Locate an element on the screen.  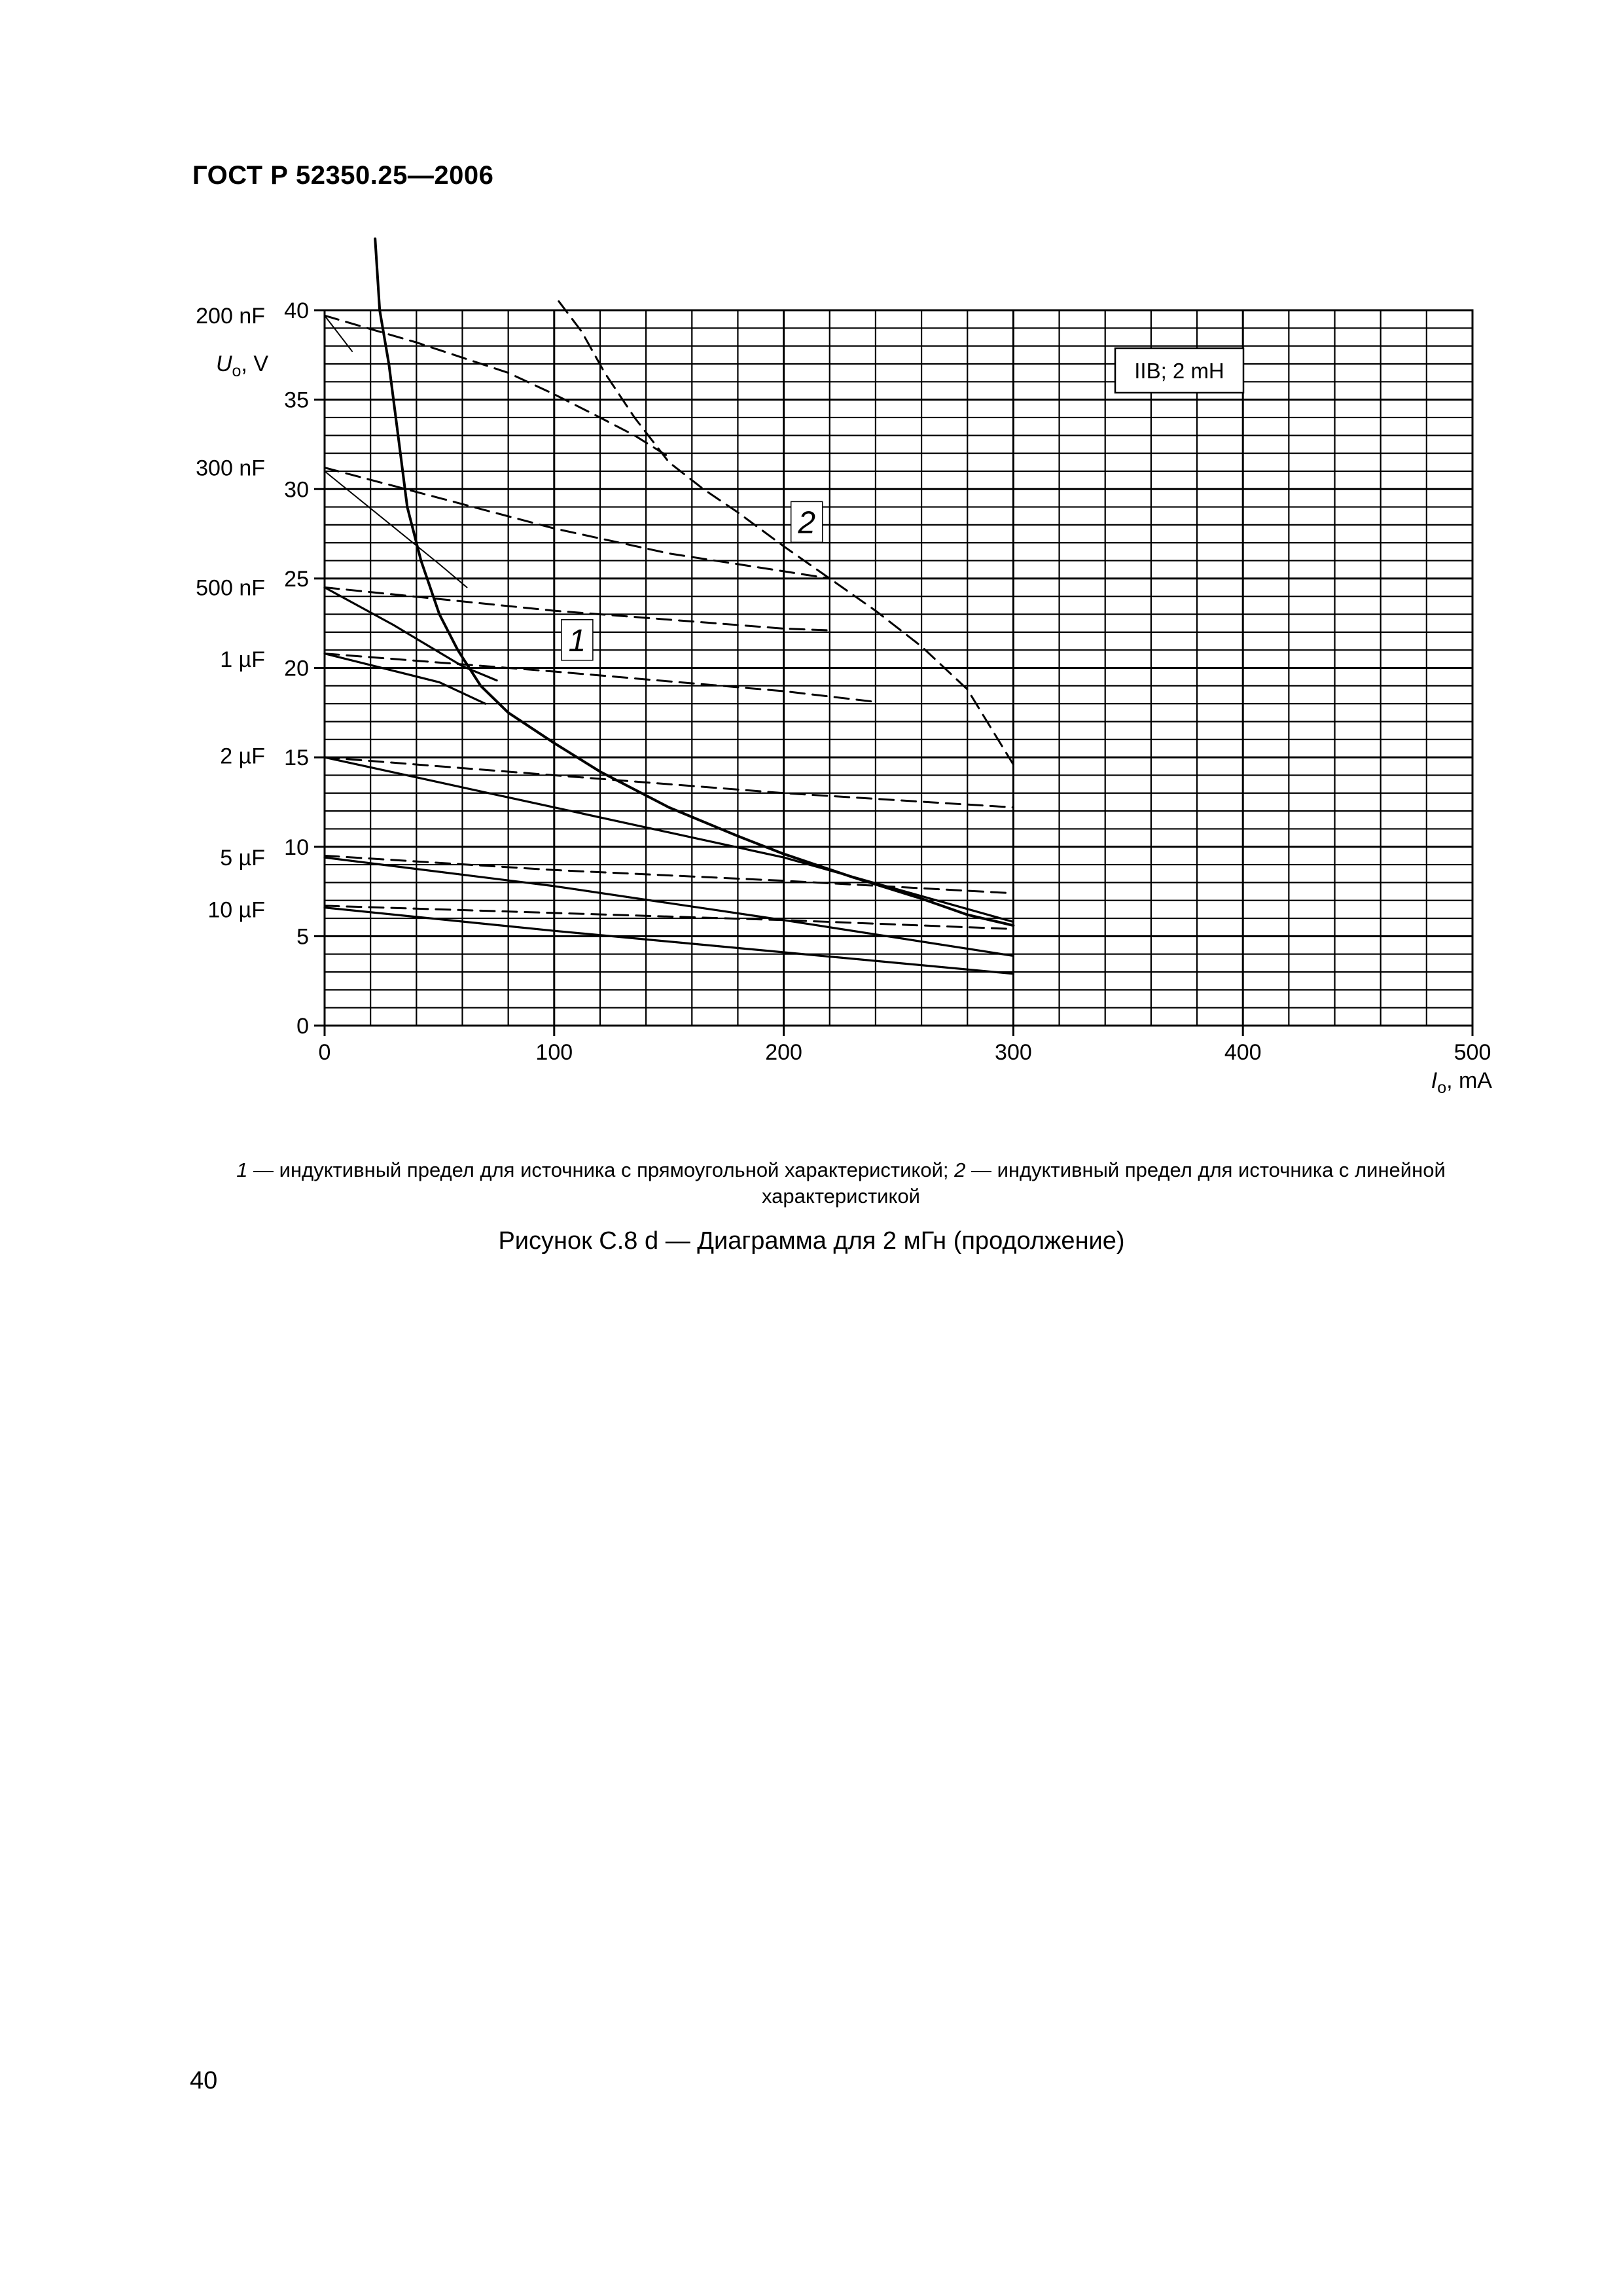
y-tick-label: 25 is located at coordinates (296, 579).